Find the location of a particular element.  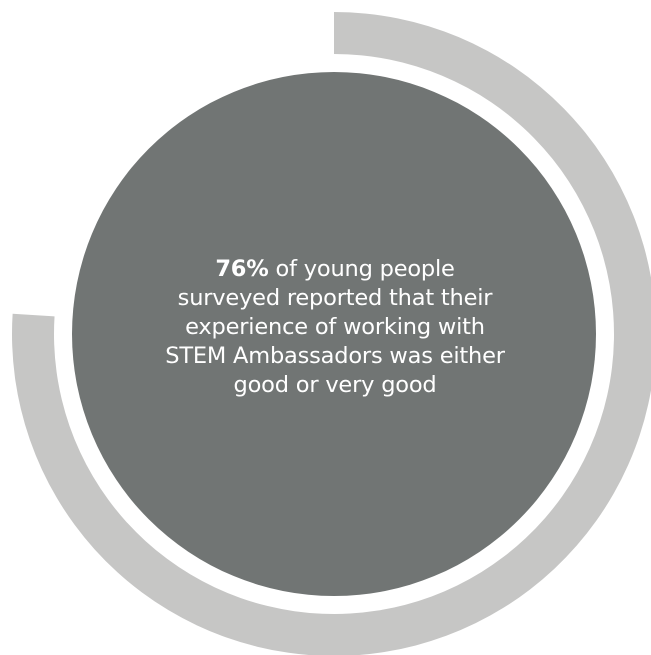

caption-line-1: 76% of young people is located at coordinates (335, 269).